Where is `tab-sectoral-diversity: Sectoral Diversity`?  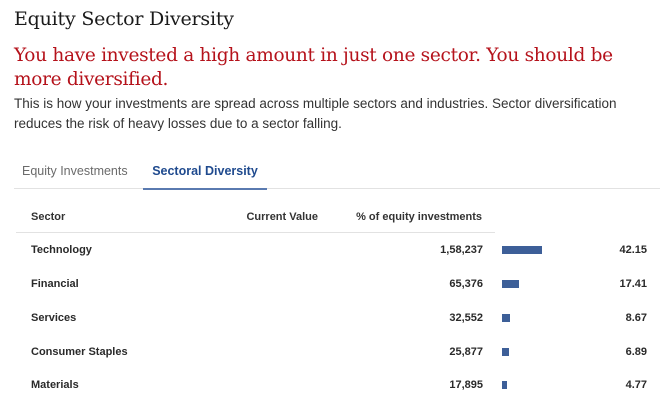
tab-sectoral-diversity: Sectoral Diversity is located at coordinates (205, 172).